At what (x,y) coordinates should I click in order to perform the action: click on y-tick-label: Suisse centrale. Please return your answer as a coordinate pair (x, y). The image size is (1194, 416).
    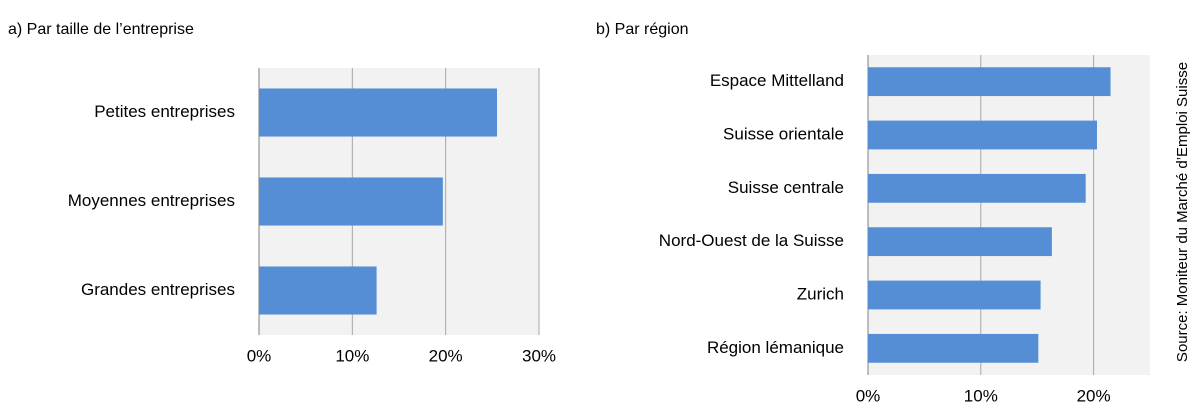
    Looking at the image, I should click on (786, 187).